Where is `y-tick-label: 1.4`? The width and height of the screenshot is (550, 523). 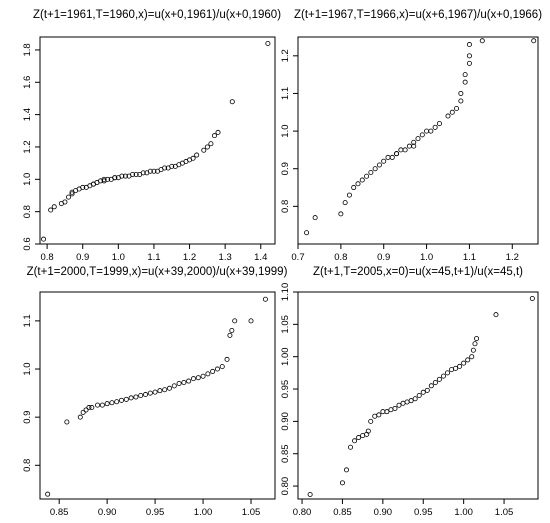 y-tick-label: 1.4 is located at coordinates (27, 114).